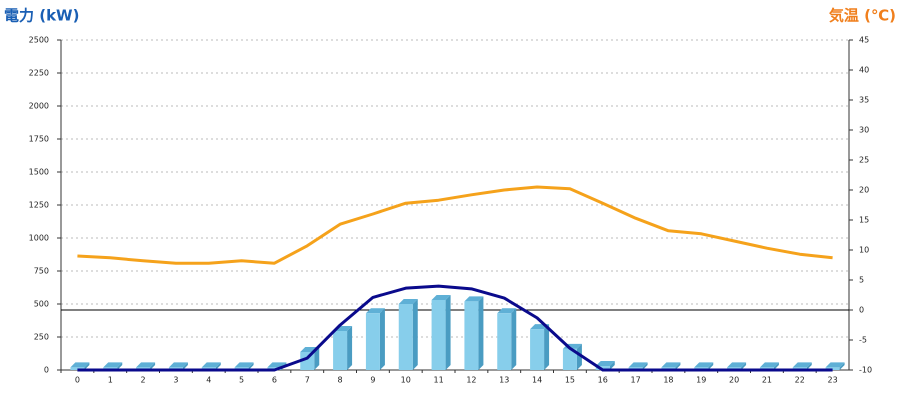  What do you see at coordinates (864, 100) in the screenshot?
I see `y2-tick-label: 35` at bounding box center [864, 100].